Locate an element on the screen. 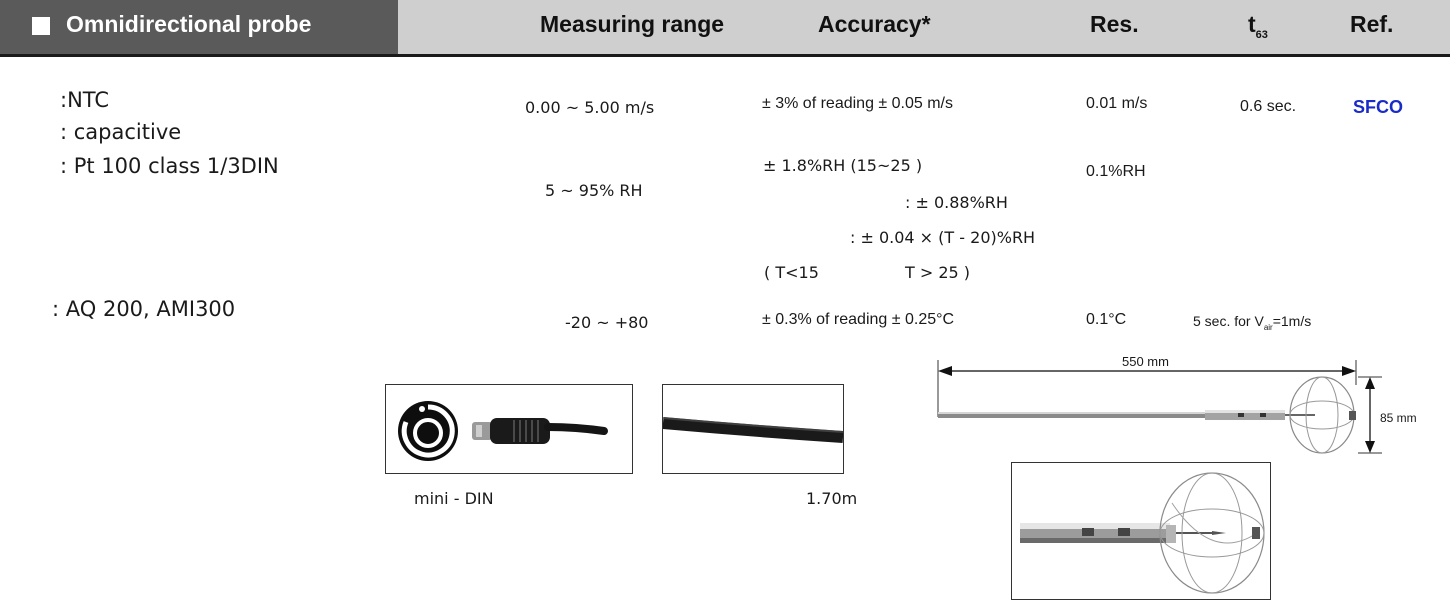 The width and height of the screenshot is (1450, 601). cable-figure is located at coordinates (753, 429).